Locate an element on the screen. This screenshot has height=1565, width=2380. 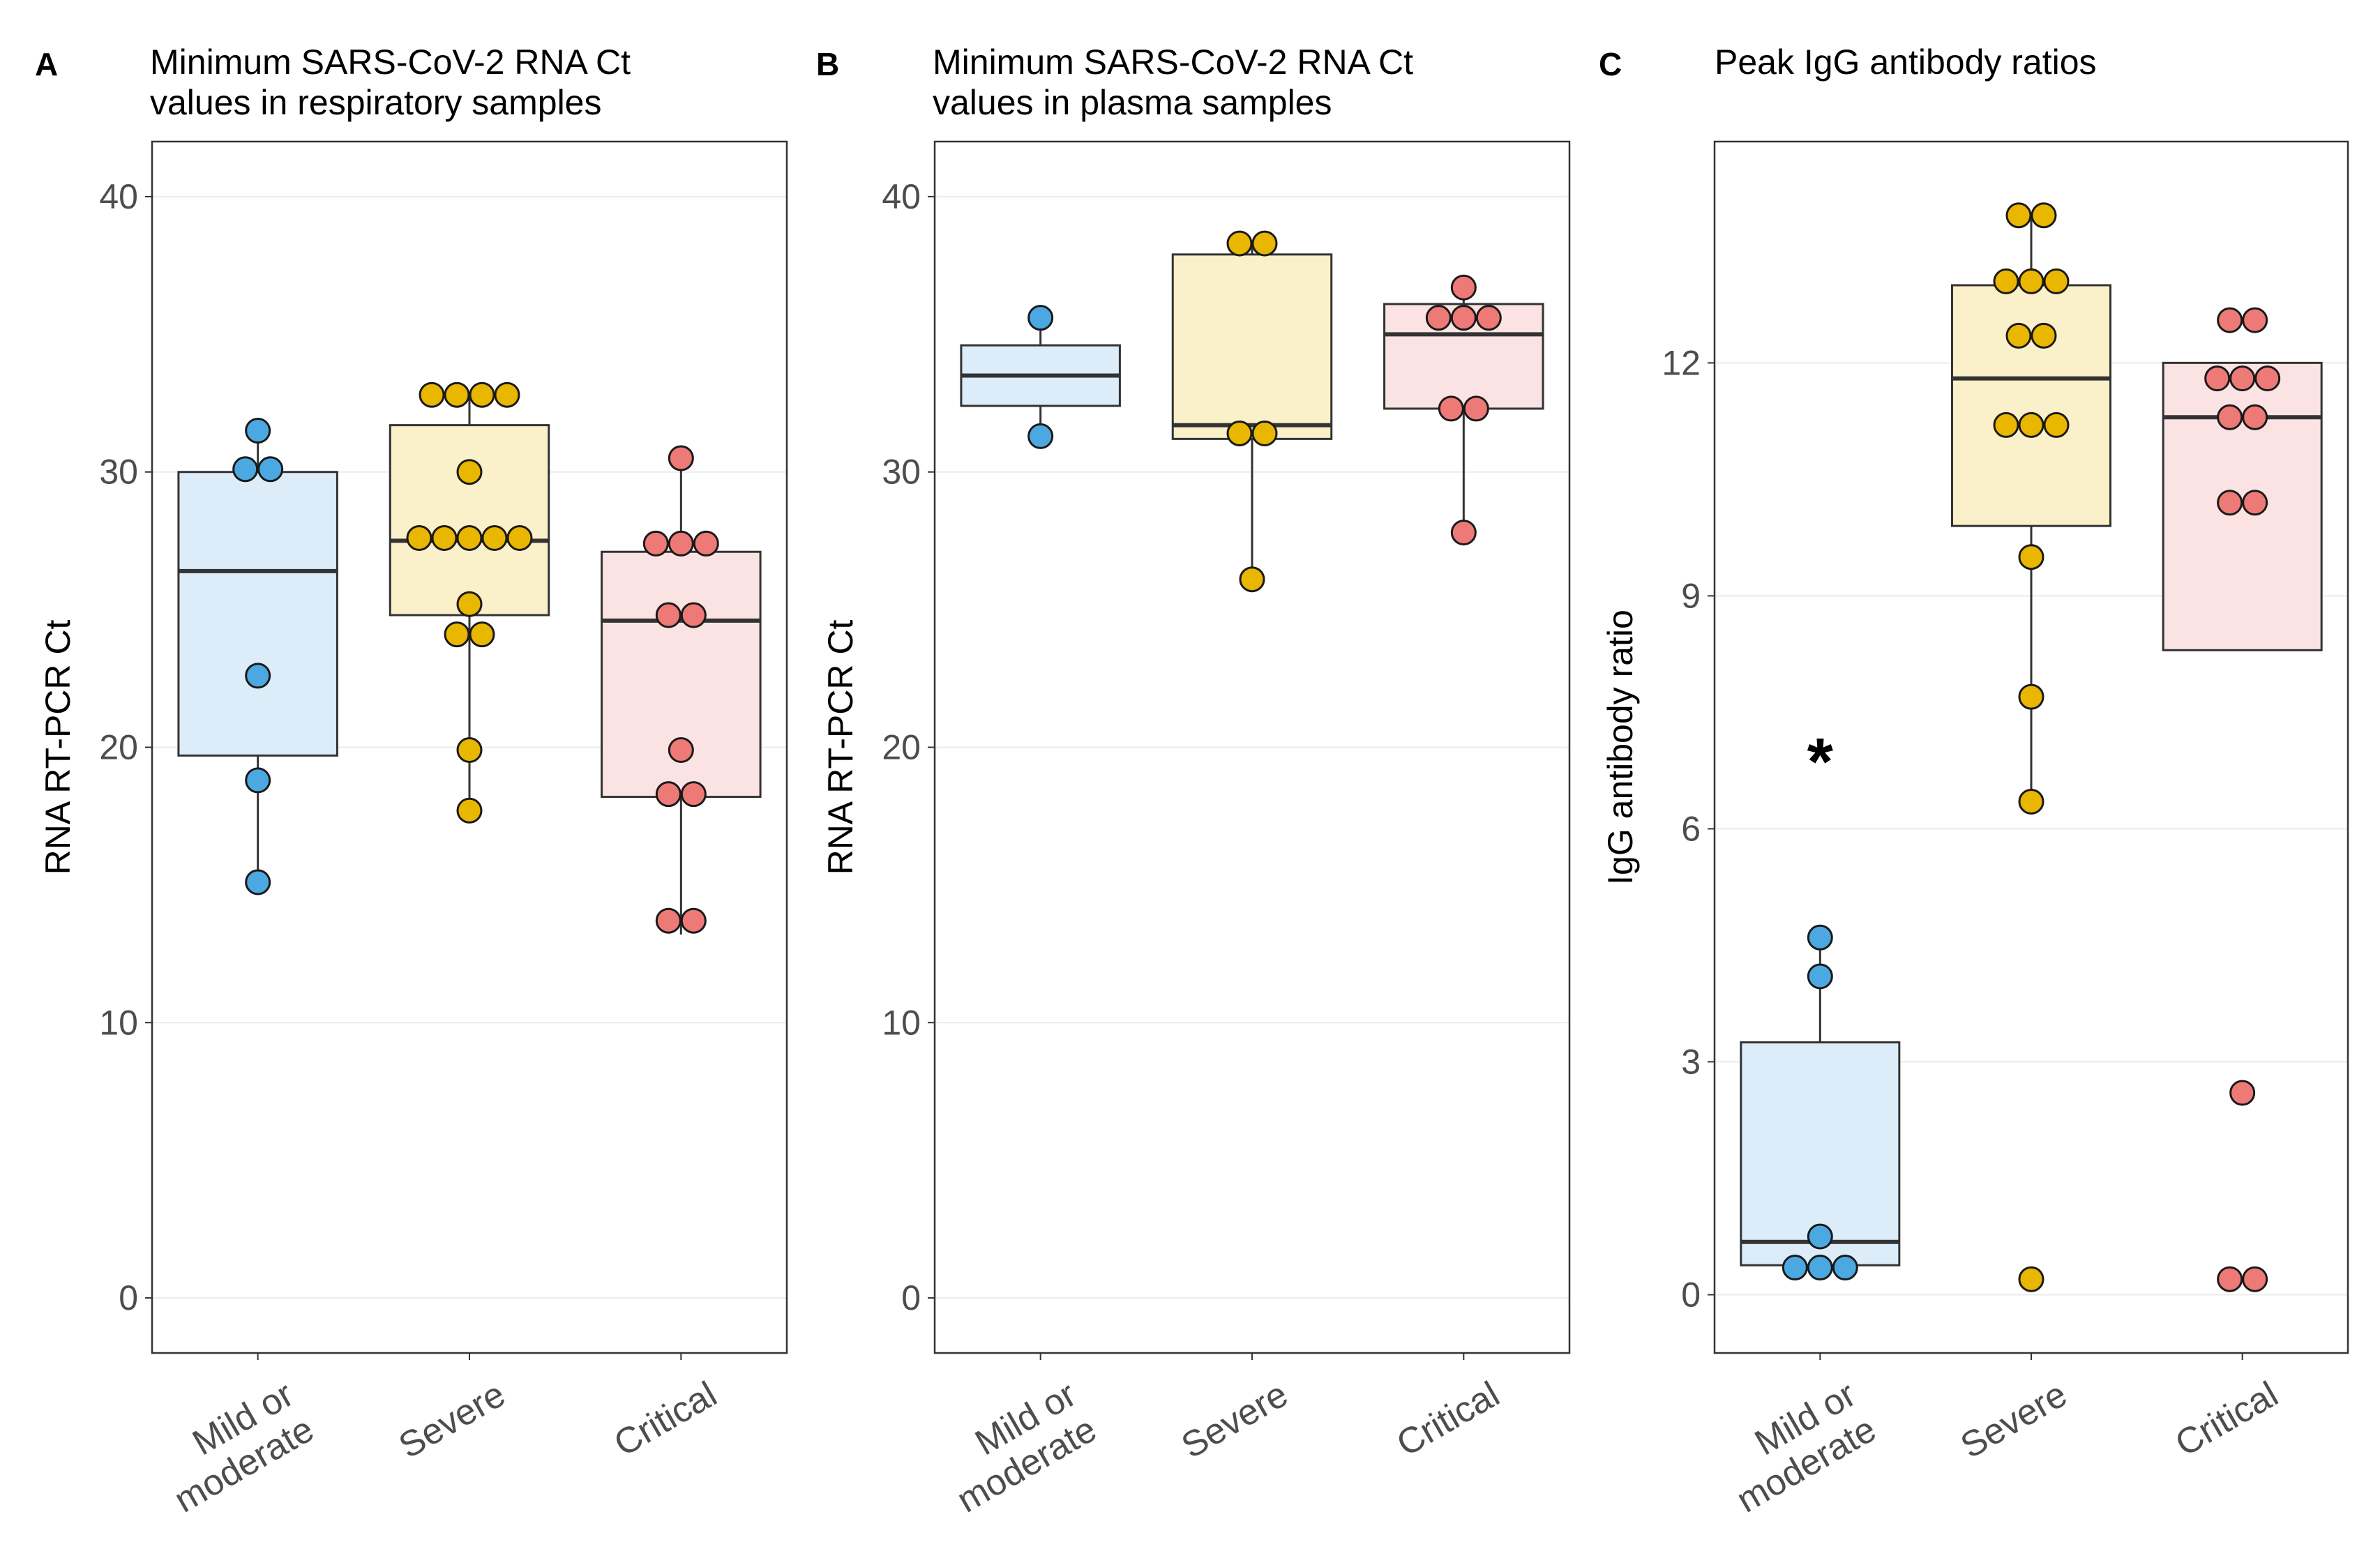
panel-letter: B is located at coordinates (827, 64).